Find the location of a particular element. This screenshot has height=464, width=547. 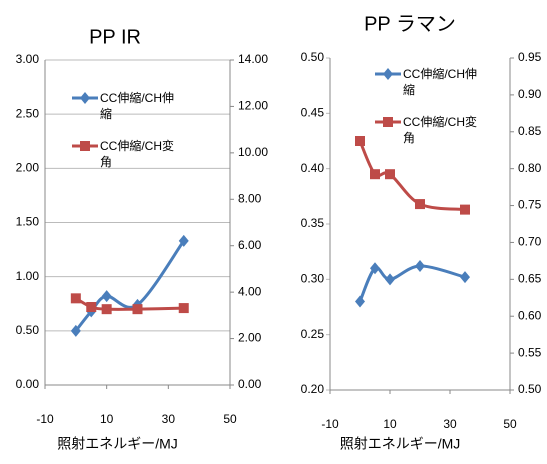

y2-tick-label: 0.55 is located at coordinates (530, 352).